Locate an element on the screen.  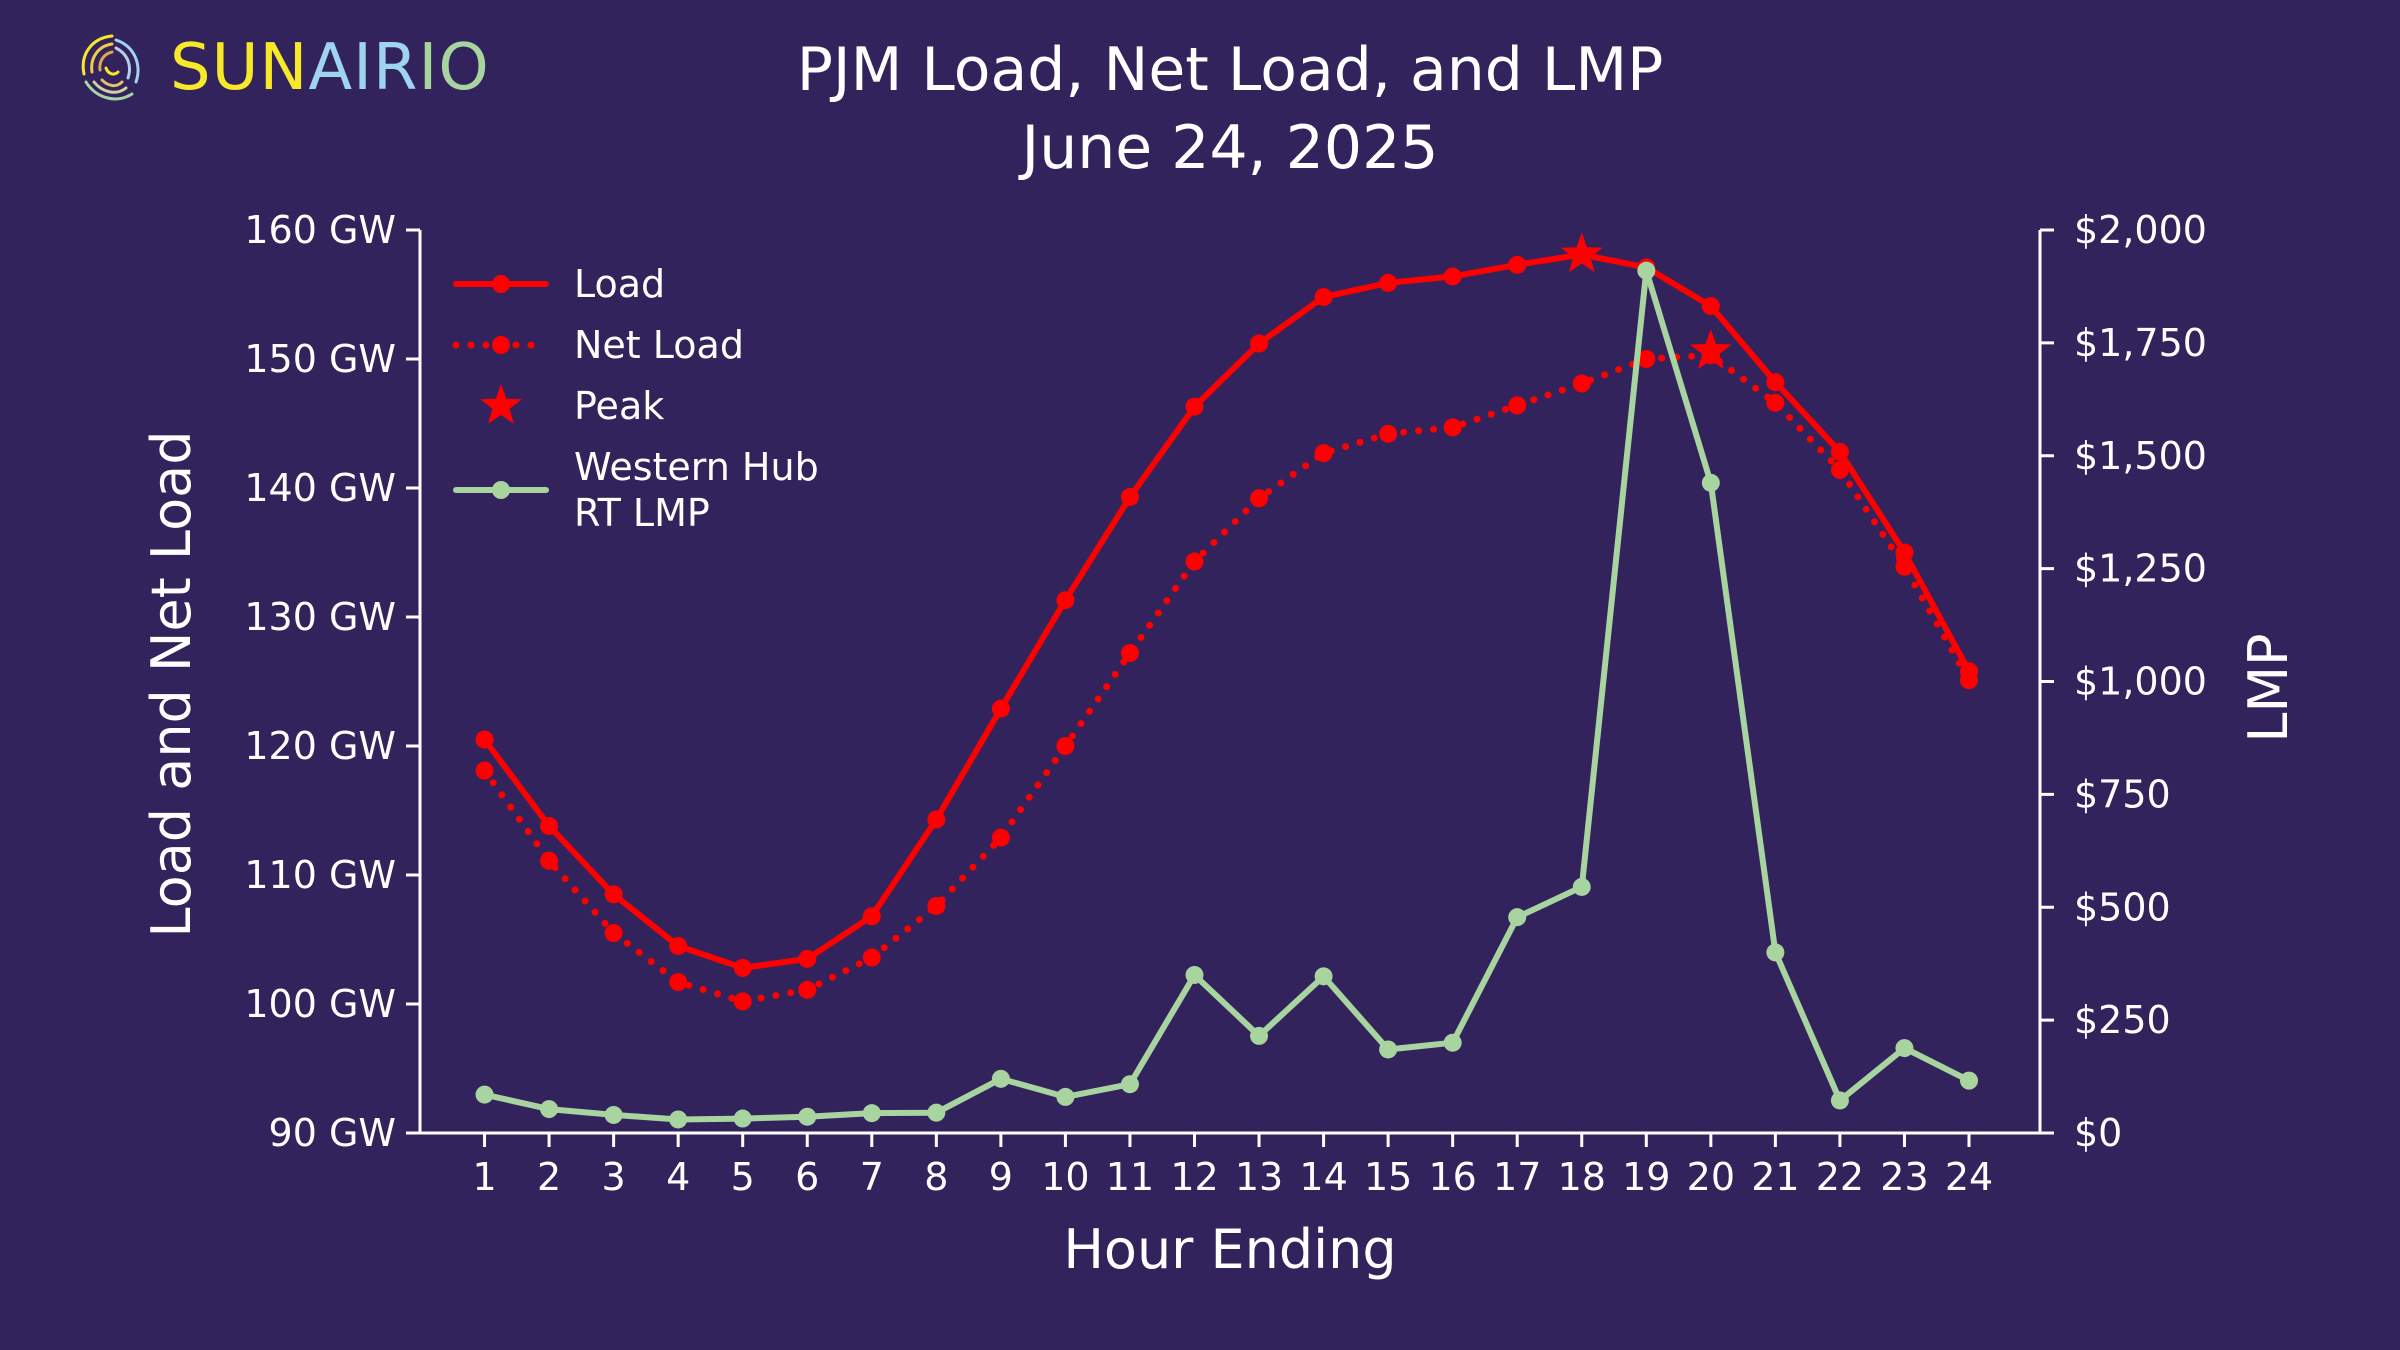
x-tick-label: 15 is located at coordinates (1388, 1177).